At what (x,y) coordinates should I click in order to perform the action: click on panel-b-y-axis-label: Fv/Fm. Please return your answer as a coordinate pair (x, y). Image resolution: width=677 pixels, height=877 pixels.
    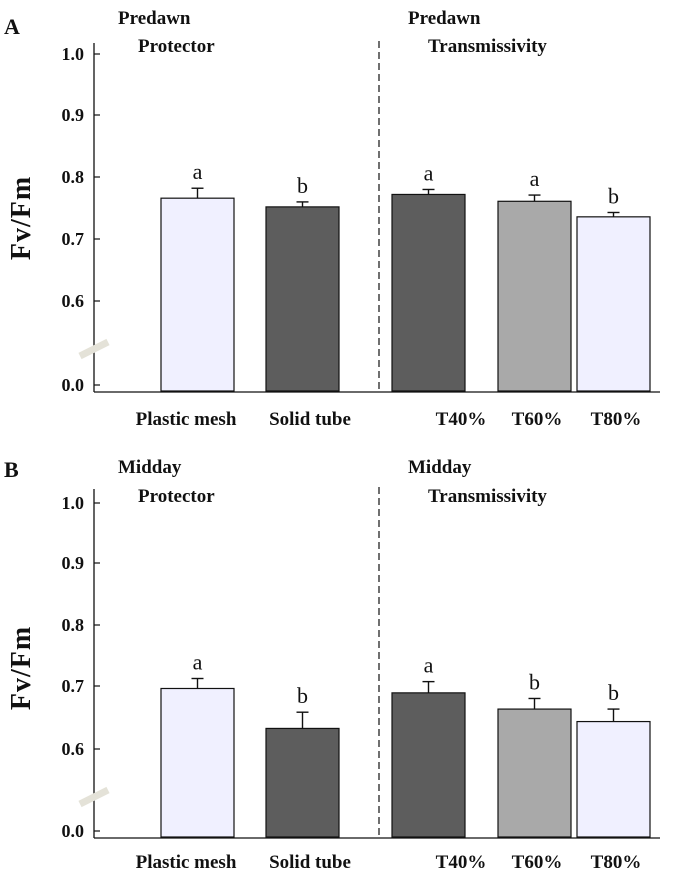
    Looking at the image, I should click on (21, 668).